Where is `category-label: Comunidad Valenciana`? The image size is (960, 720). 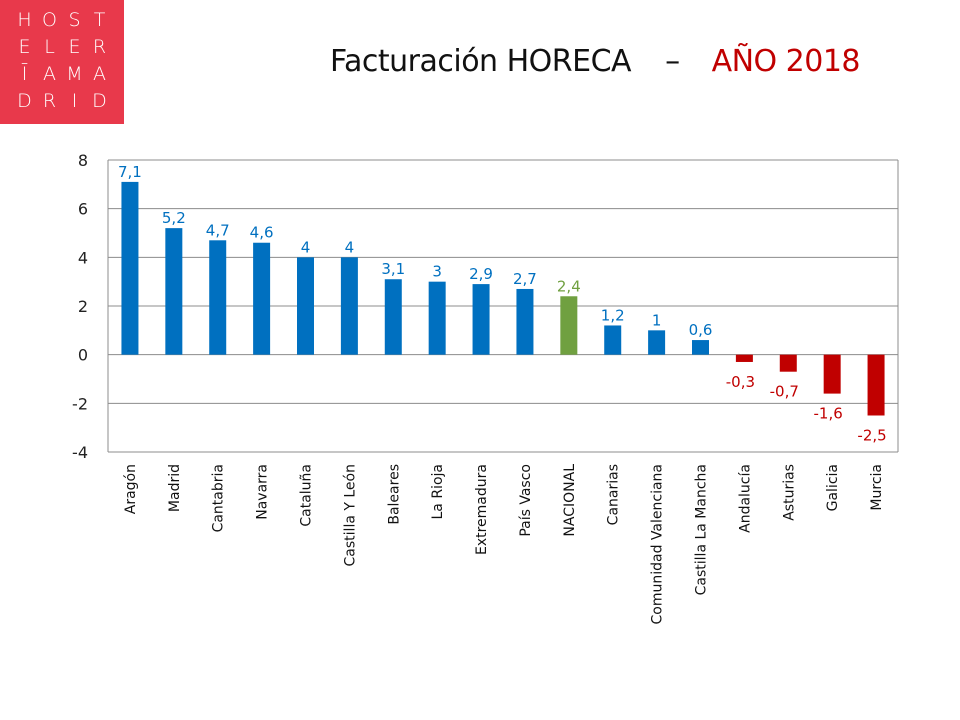
category-label: Comunidad Valenciana is located at coordinates (658, 544).